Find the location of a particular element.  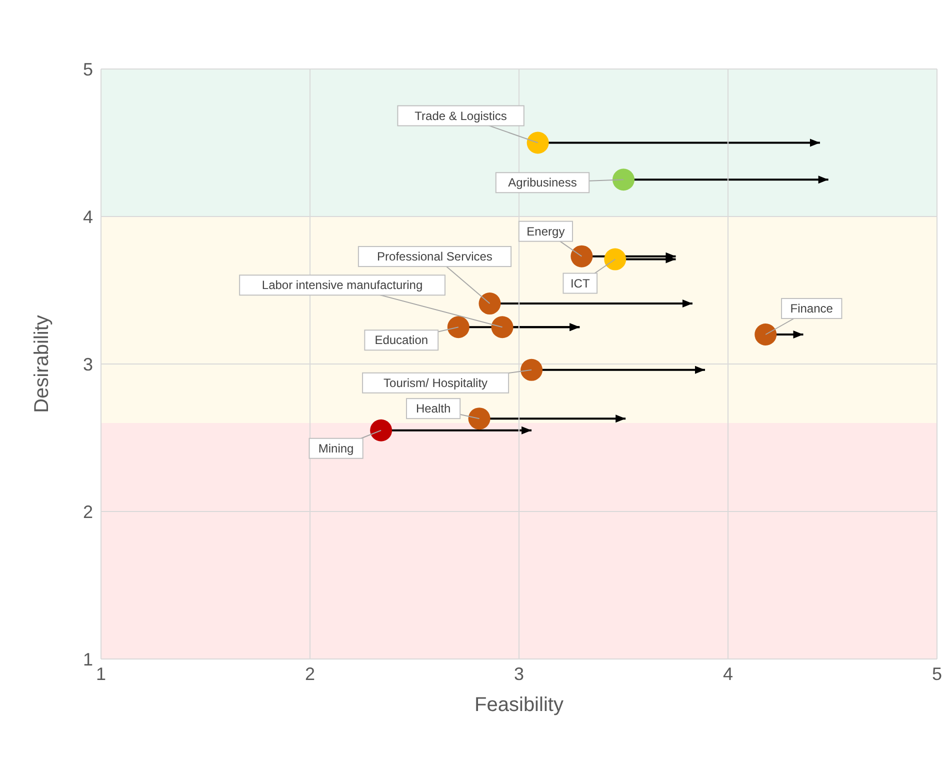

x-axis-title: Feasibility is located at coordinates (519, 705).